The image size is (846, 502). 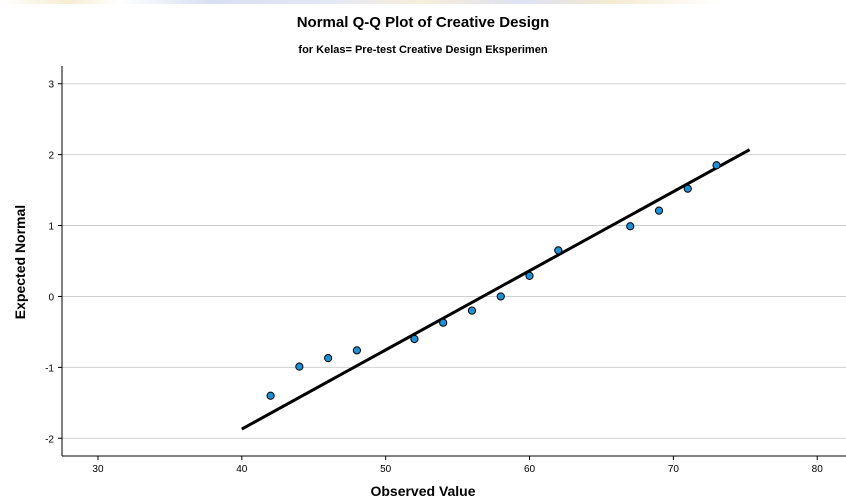 I want to click on y-tick-label: -1, so click(x=49, y=368).